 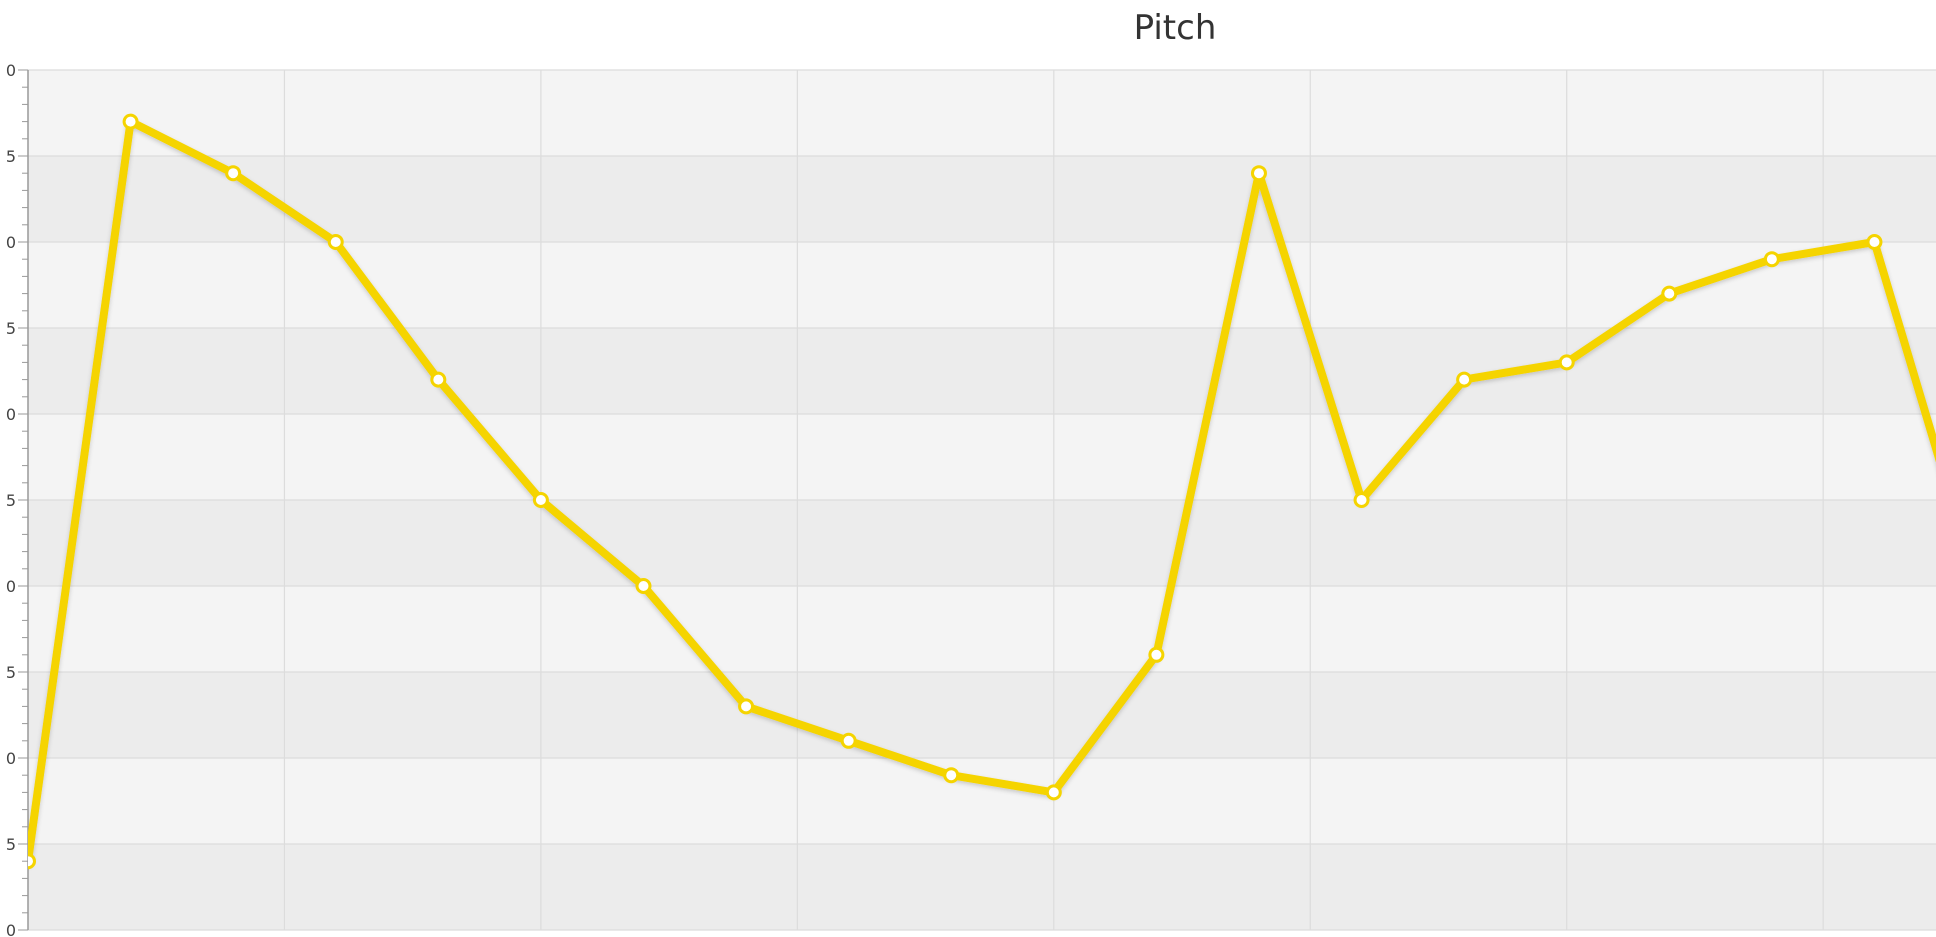 What do you see at coordinates (17, 499) in the screenshot?
I see `y-axis: 0 5 0 5 0 5 0 5 0 5 0` at bounding box center [17, 499].